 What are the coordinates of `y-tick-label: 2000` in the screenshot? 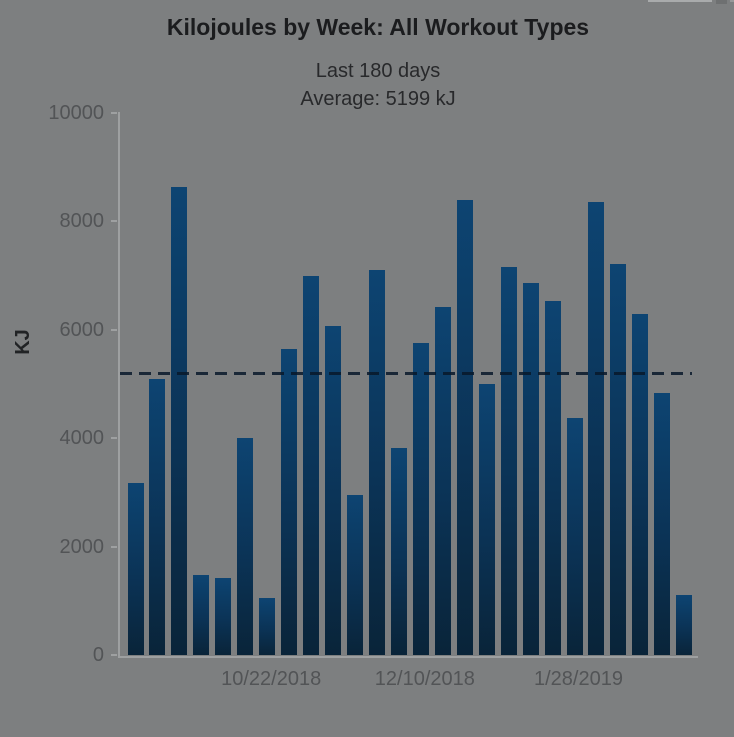 It's located at (82, 546).